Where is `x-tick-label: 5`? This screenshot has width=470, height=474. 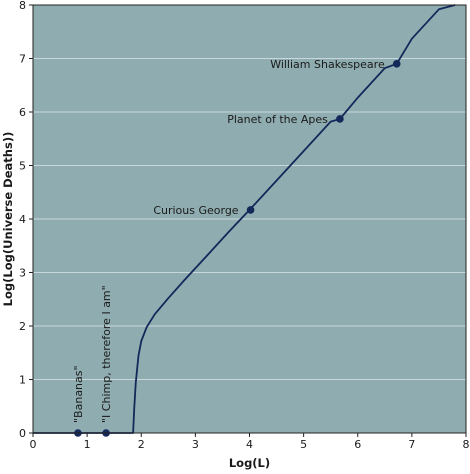
x-tick-label: 5 is located at coordinates (303, 444).